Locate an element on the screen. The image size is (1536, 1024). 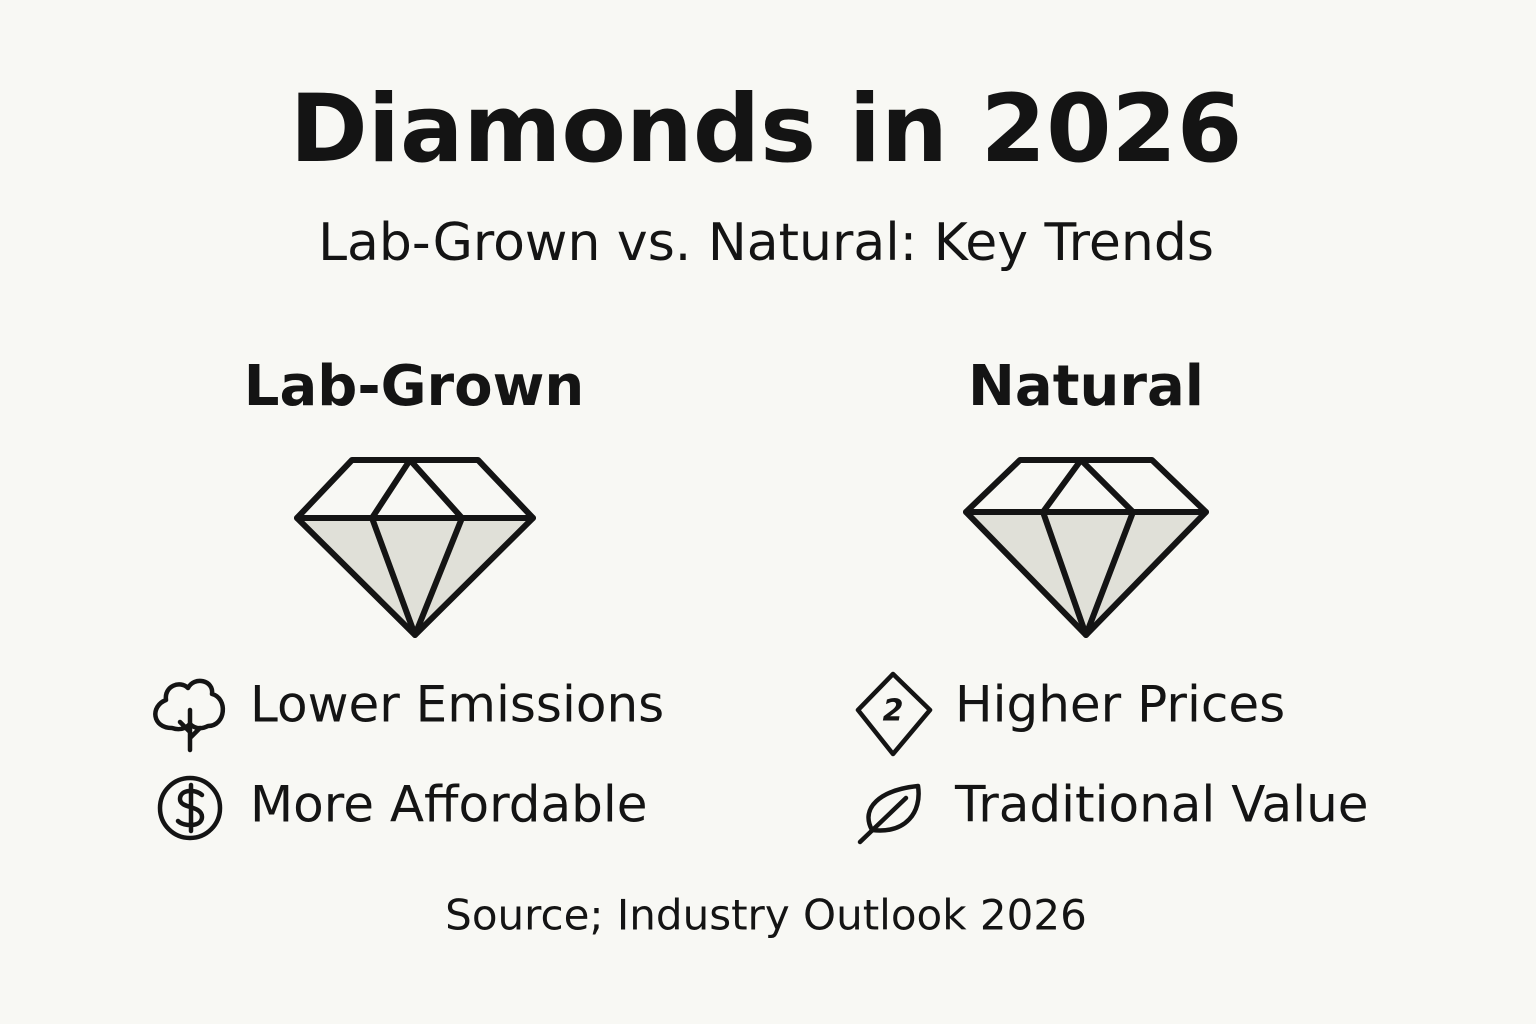
leaf-icon is located at coordinates (889, 814).